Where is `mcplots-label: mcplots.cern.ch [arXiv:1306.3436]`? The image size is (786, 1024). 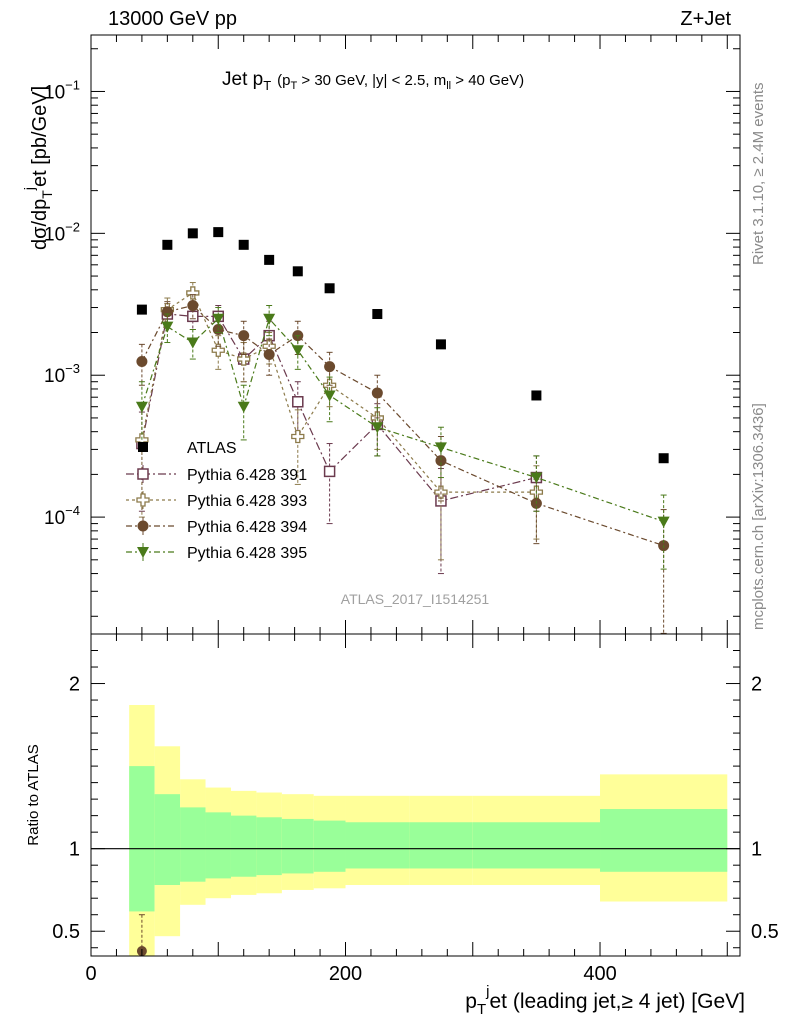 mcplots-label: mcplots.cern.ch [arXiv:1306.3436] is located at coordinates (758, 516).